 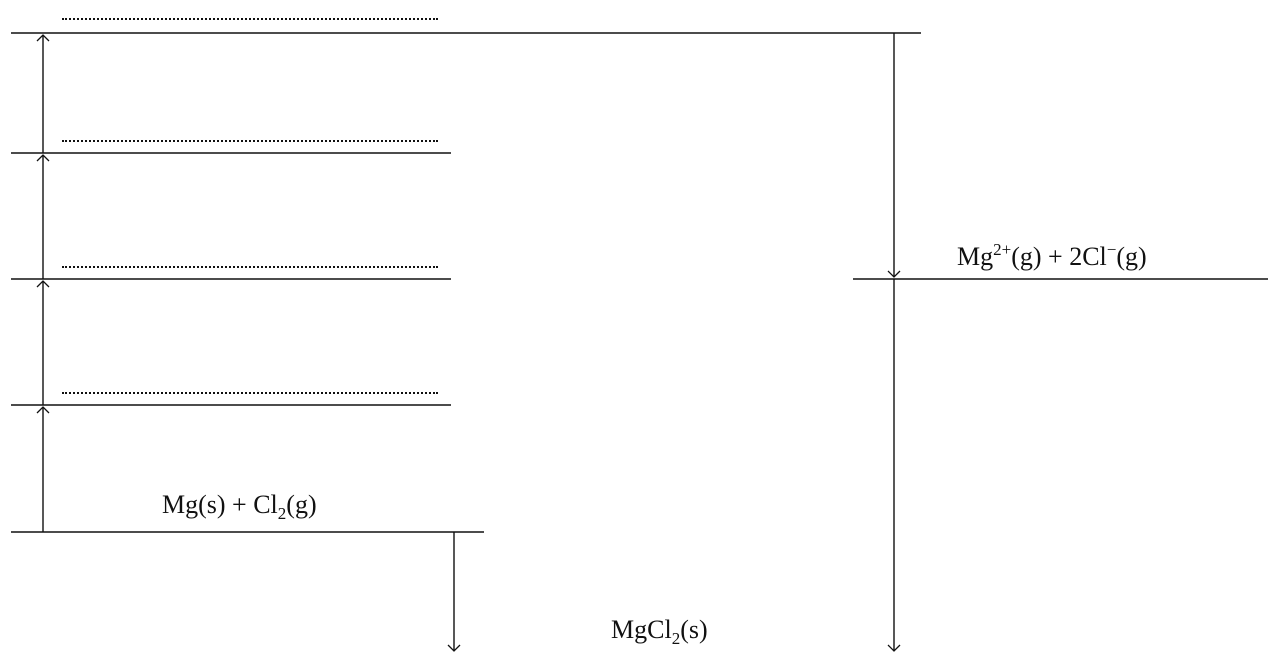 What do you see at coordinates (1131, 256) in the screenshot?
I see `gaseous-ions-label-state: (g)` at bounding box center [1131, 256].